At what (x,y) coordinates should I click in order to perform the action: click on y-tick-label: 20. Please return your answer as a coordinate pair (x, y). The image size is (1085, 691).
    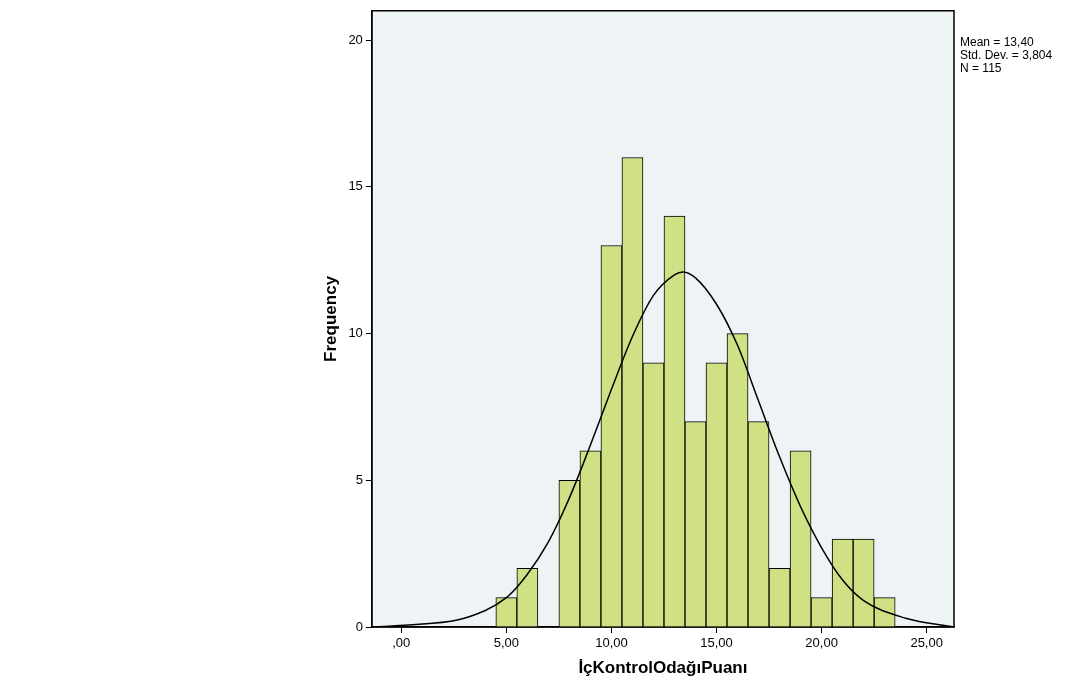
    Looking at the image, I should click on (355, 39).